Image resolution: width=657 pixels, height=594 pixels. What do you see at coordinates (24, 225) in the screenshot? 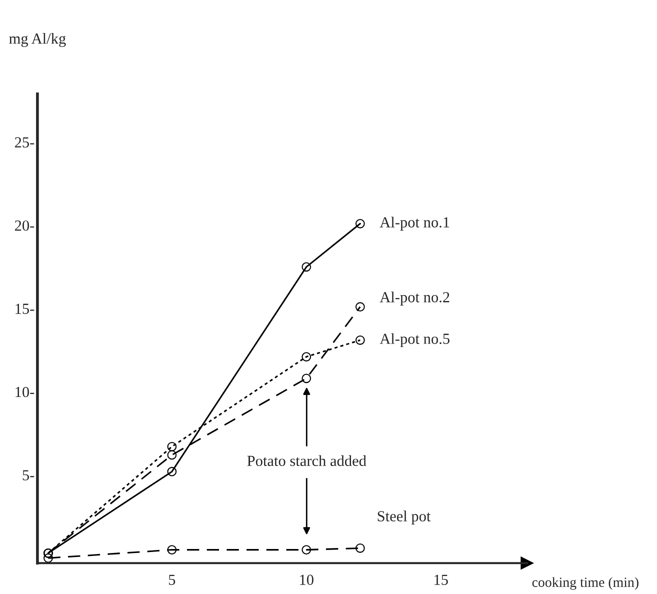
I see `y-tick-label: 20-` at bounding box center [24, 225].